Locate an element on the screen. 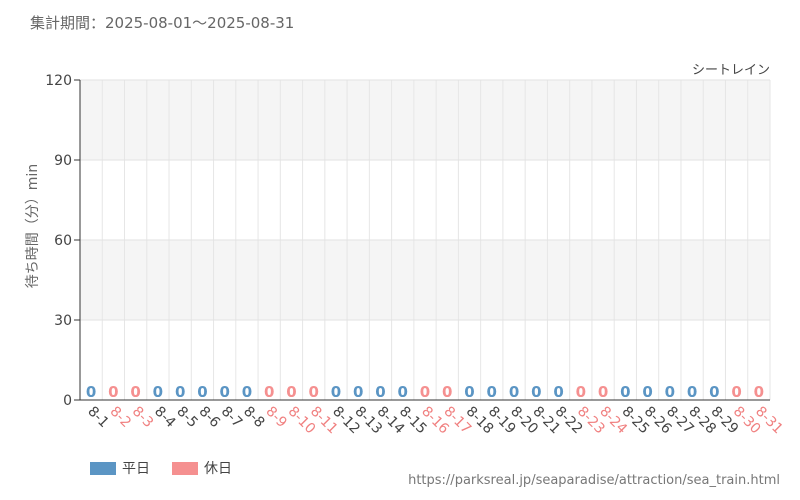 Image resolution: width=800 pixels, height=500 pixels. y-tick-label: 60 is located at coordinates (63, 241).